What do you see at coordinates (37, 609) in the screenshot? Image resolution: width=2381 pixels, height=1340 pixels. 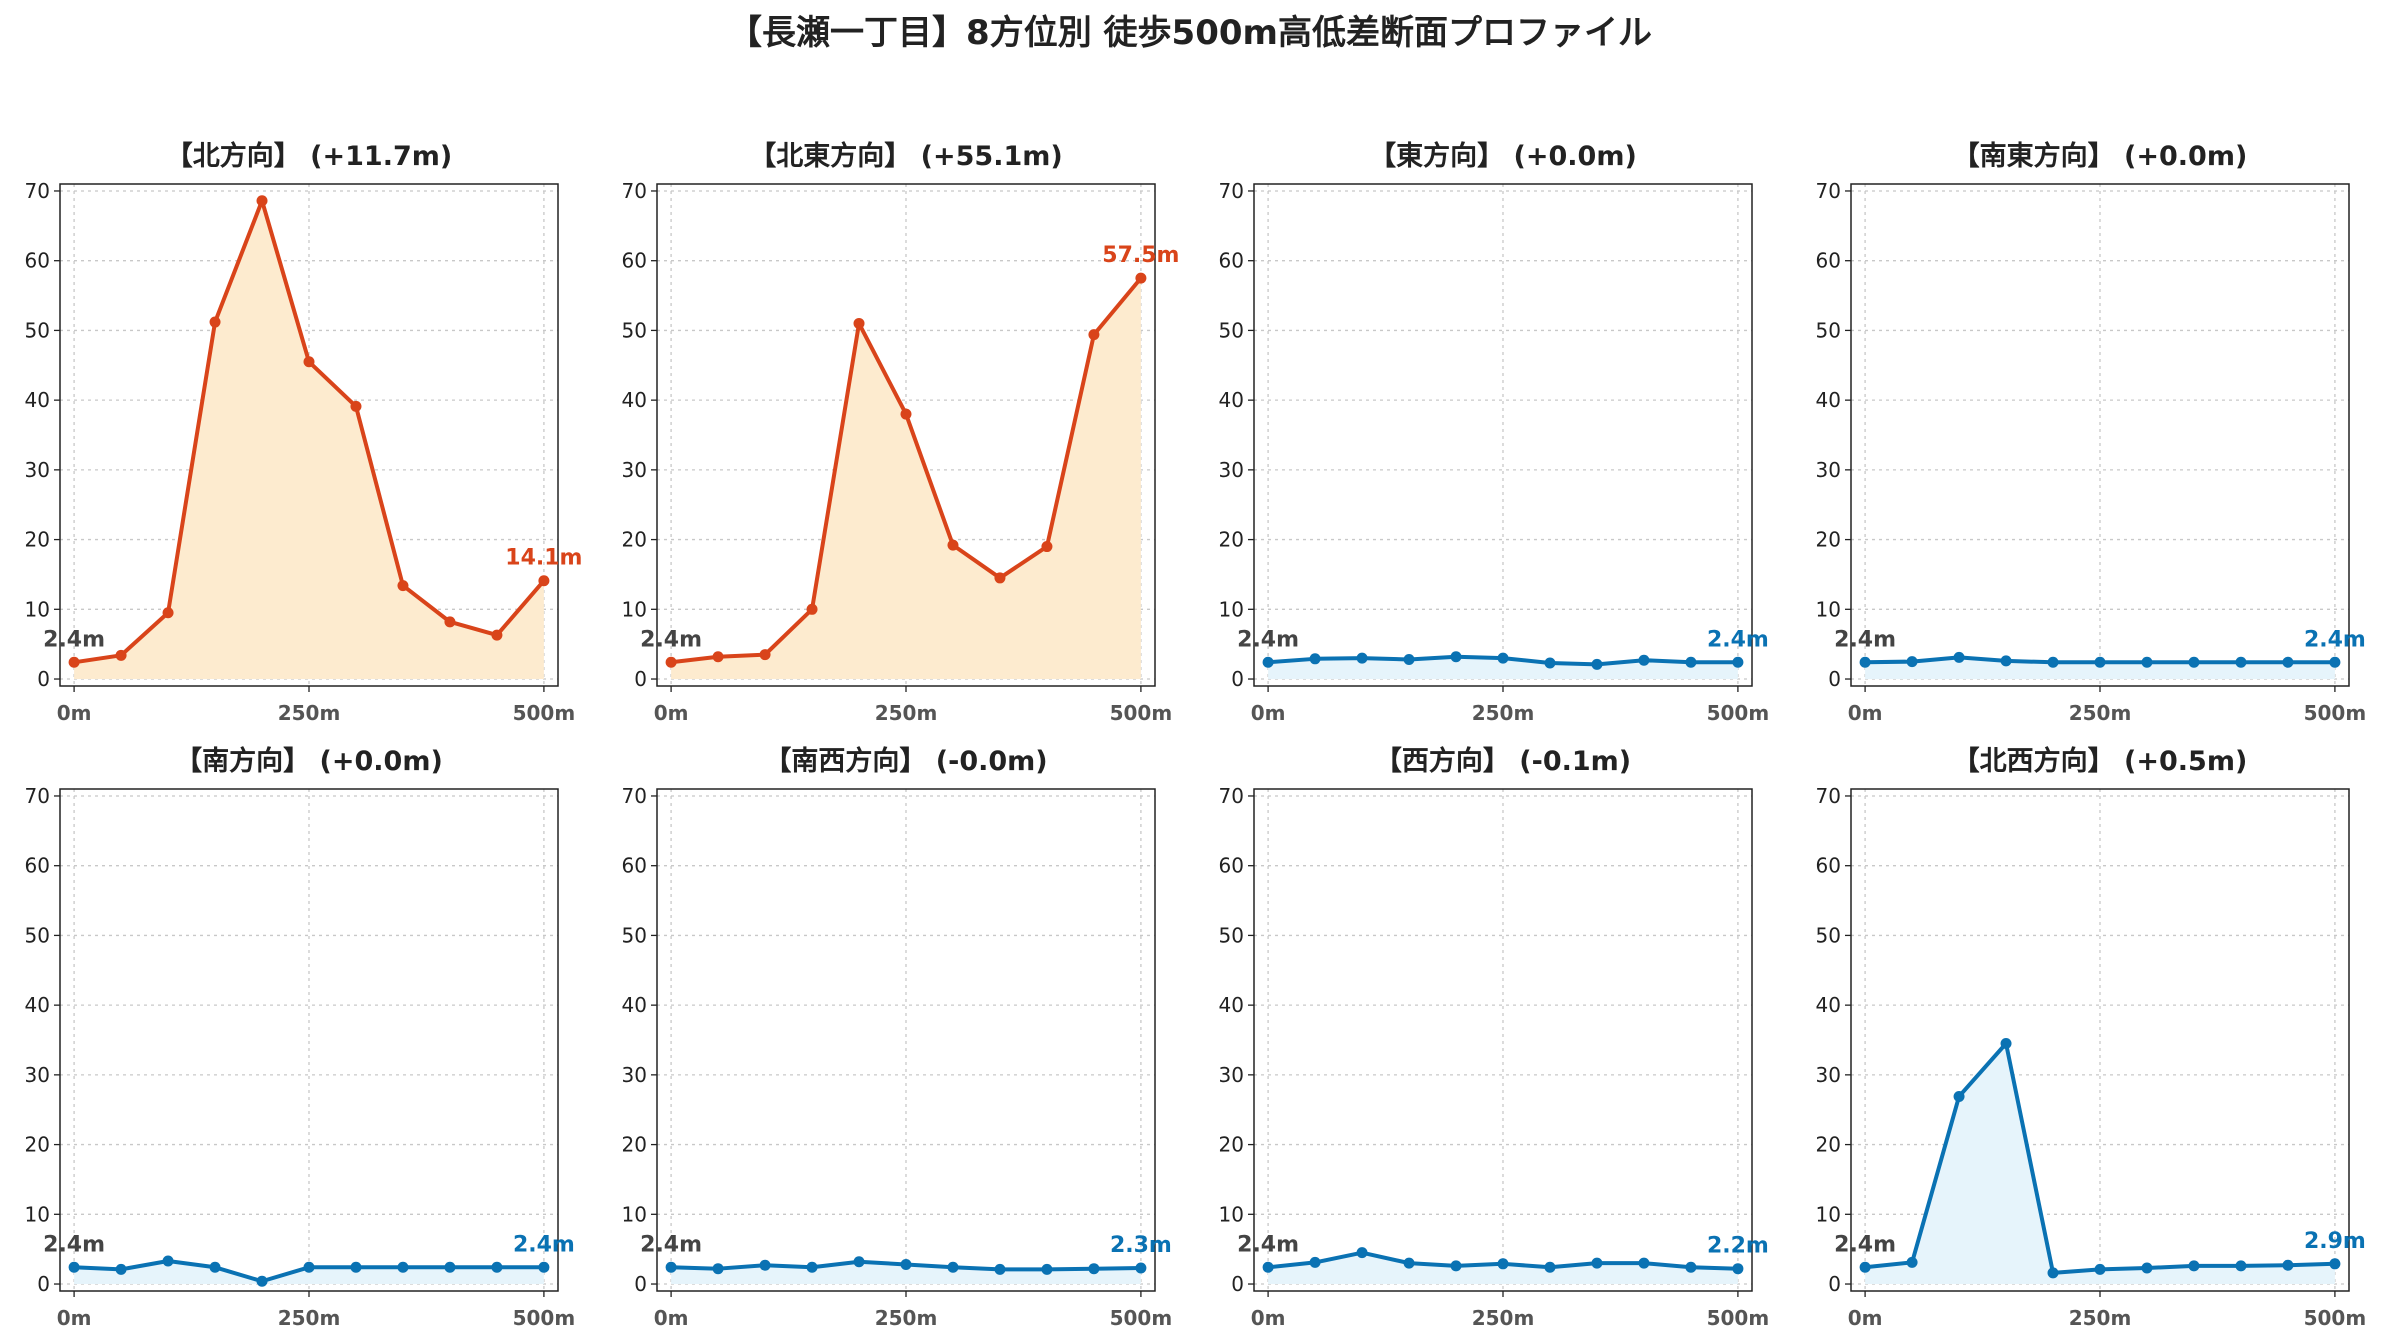 I see `y-tick-label: 10` at bounding box center [37, 609].